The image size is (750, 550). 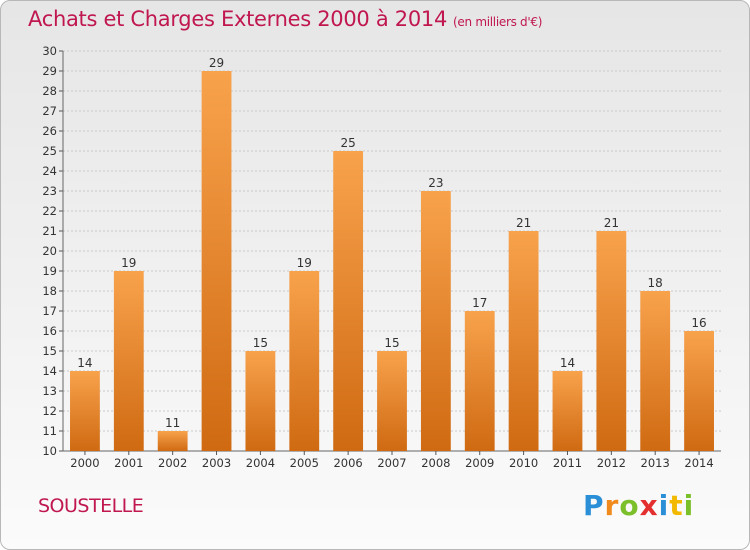 What do you see at coordinates (172, 463) in the screenshot?
I see `x-tick-label: 2002` at bounding box center [172, 463].